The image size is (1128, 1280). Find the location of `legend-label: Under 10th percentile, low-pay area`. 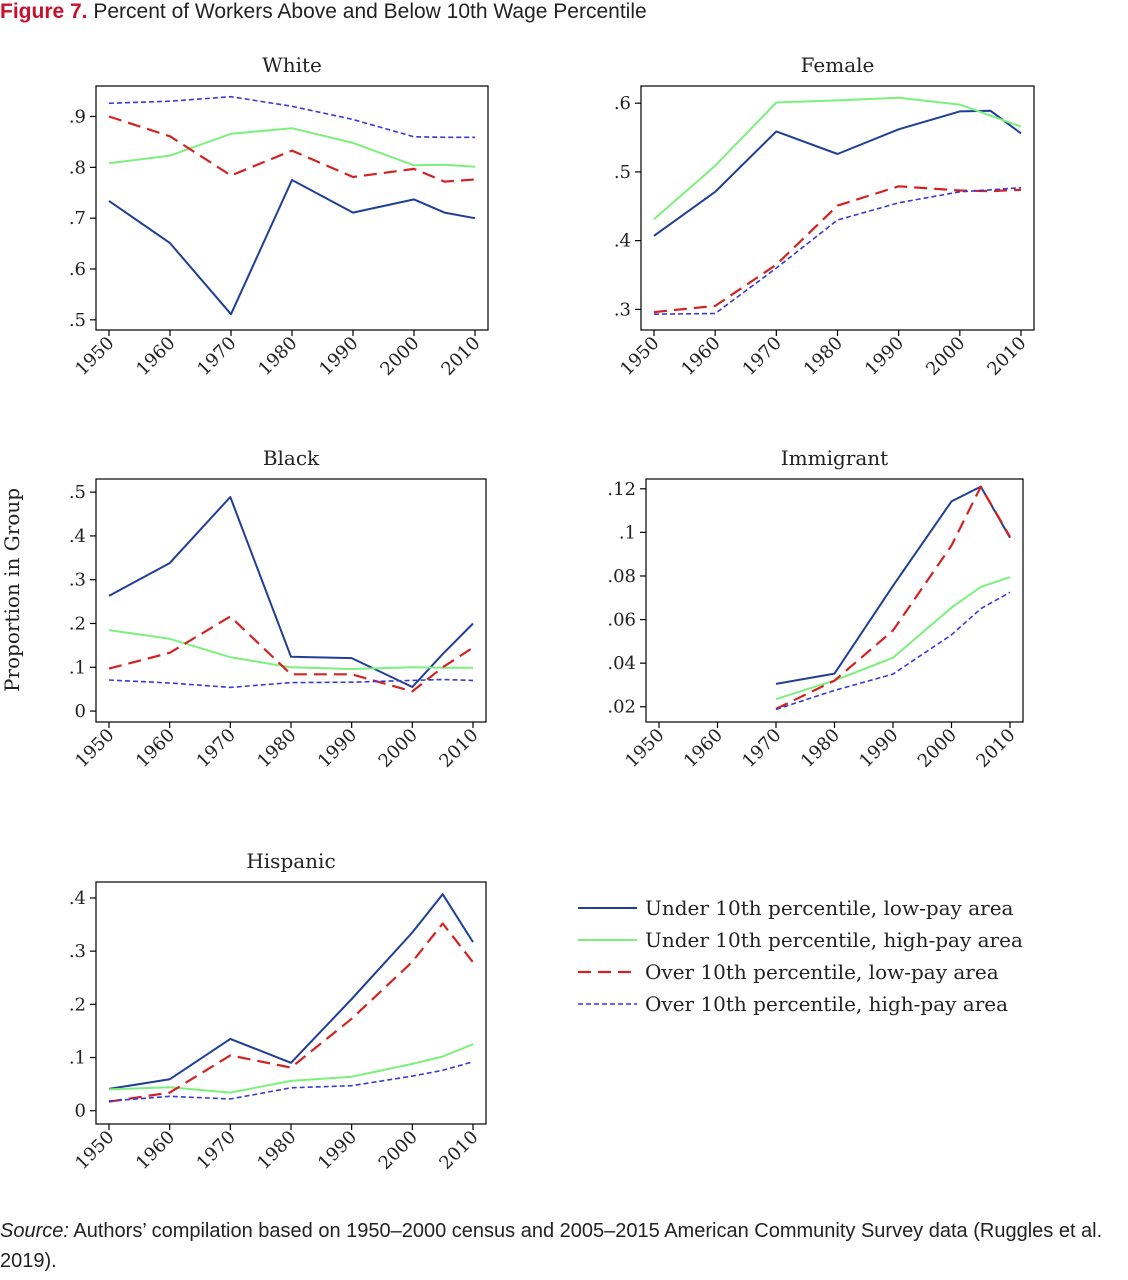

legend-label: Under 10th percentile, low-pay area is located at coordinates (829, 908).